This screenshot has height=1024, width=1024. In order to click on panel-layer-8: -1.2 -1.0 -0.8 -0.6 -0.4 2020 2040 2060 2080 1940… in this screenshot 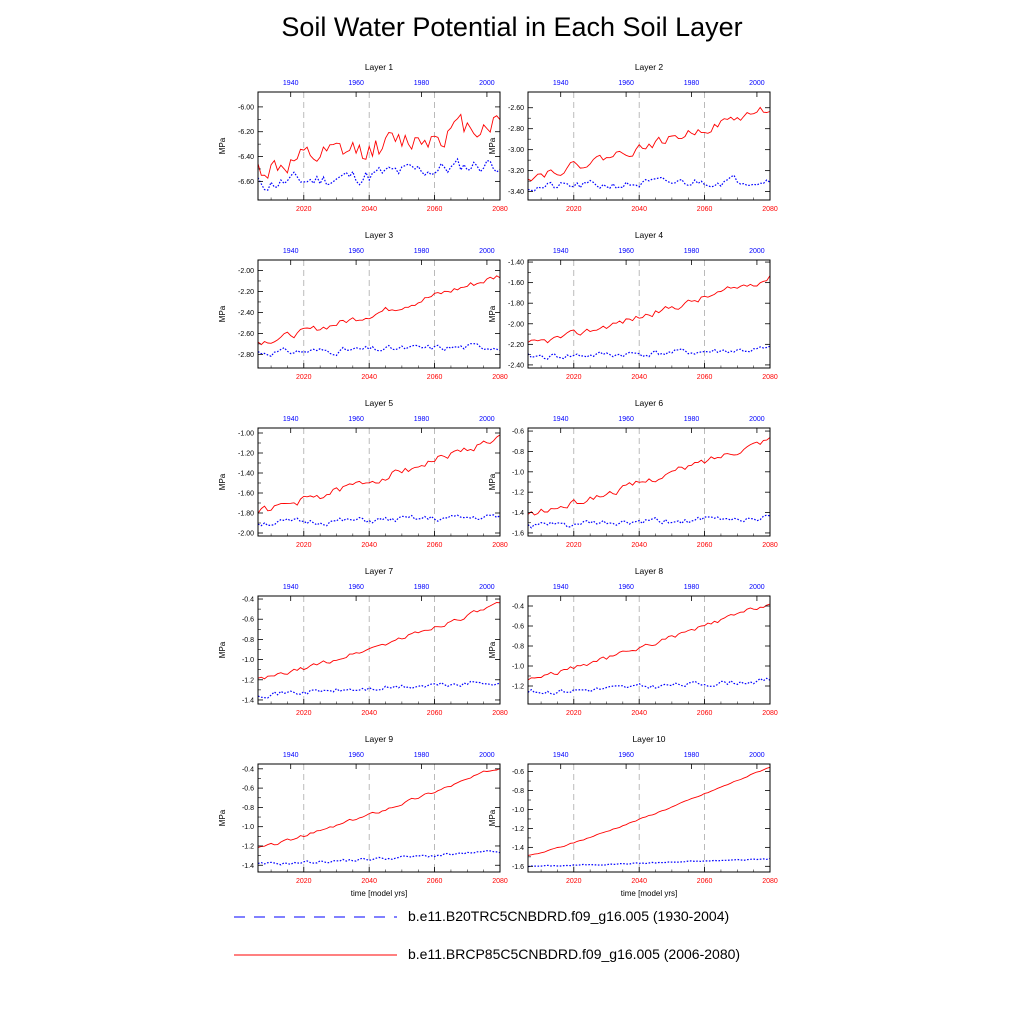, I will do `click(633, 641)`.